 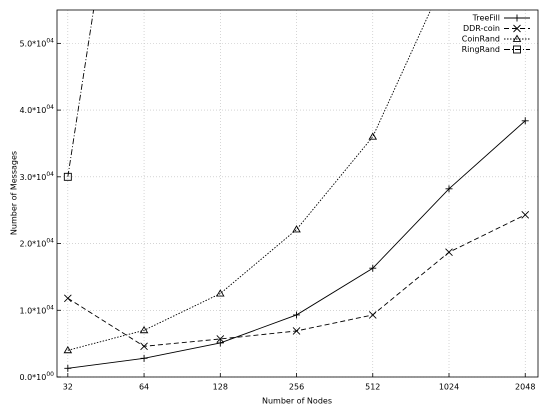 I want to click on x-tick-label: 256, so click(x=296, y=387).